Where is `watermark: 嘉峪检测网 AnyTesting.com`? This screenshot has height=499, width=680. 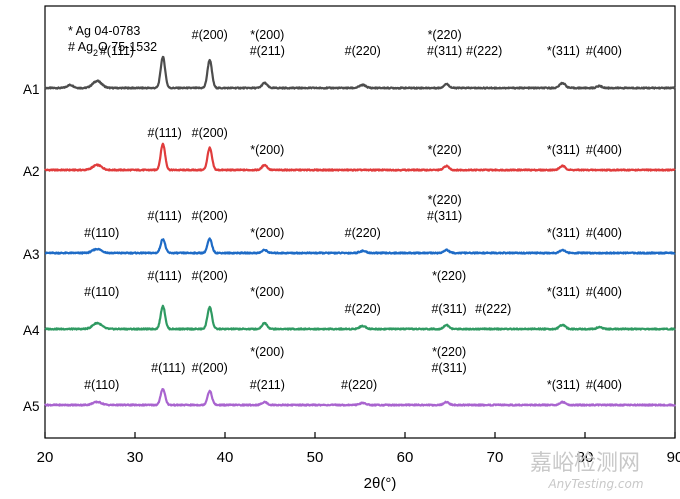 watermark: 嘉峪检测网 AnyTesting.com is located at coordinates (587, 471).